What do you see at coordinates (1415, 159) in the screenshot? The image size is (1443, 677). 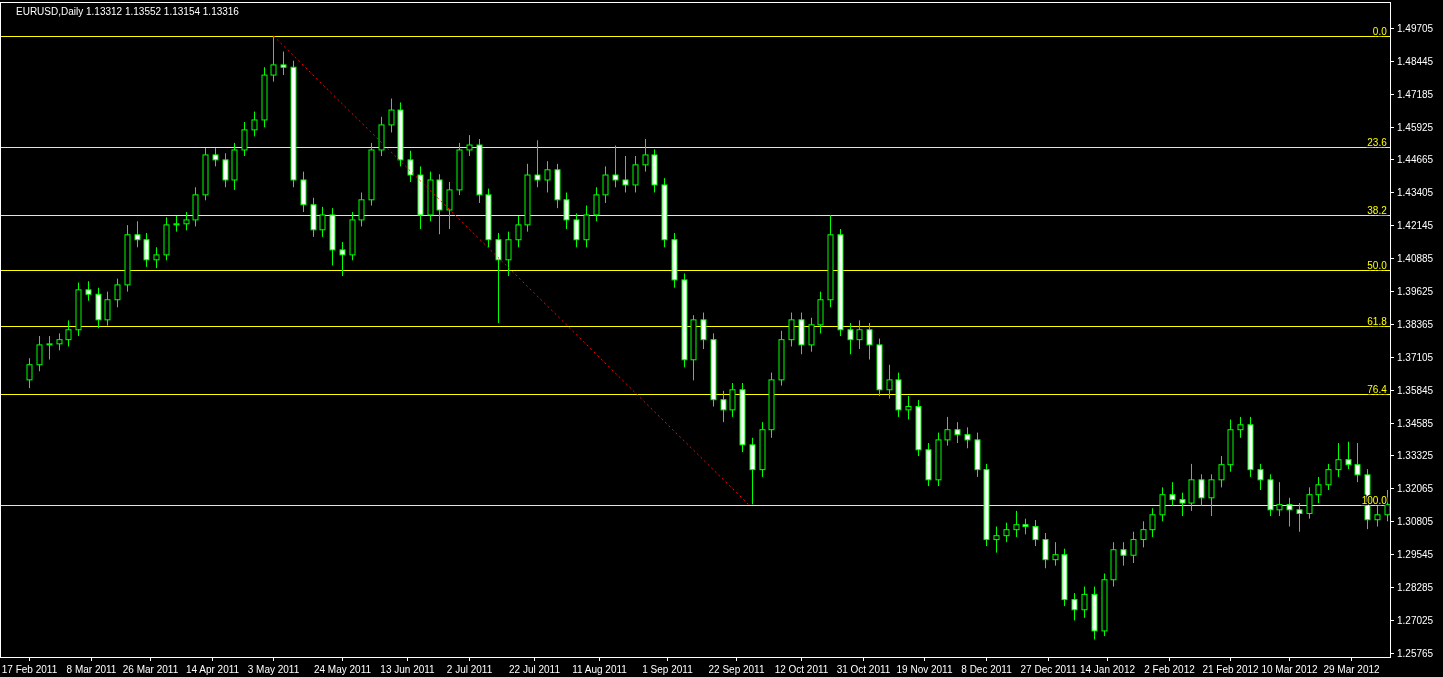 I see `y-tick-label: 1.44665` at bounding box center [1415, 159].